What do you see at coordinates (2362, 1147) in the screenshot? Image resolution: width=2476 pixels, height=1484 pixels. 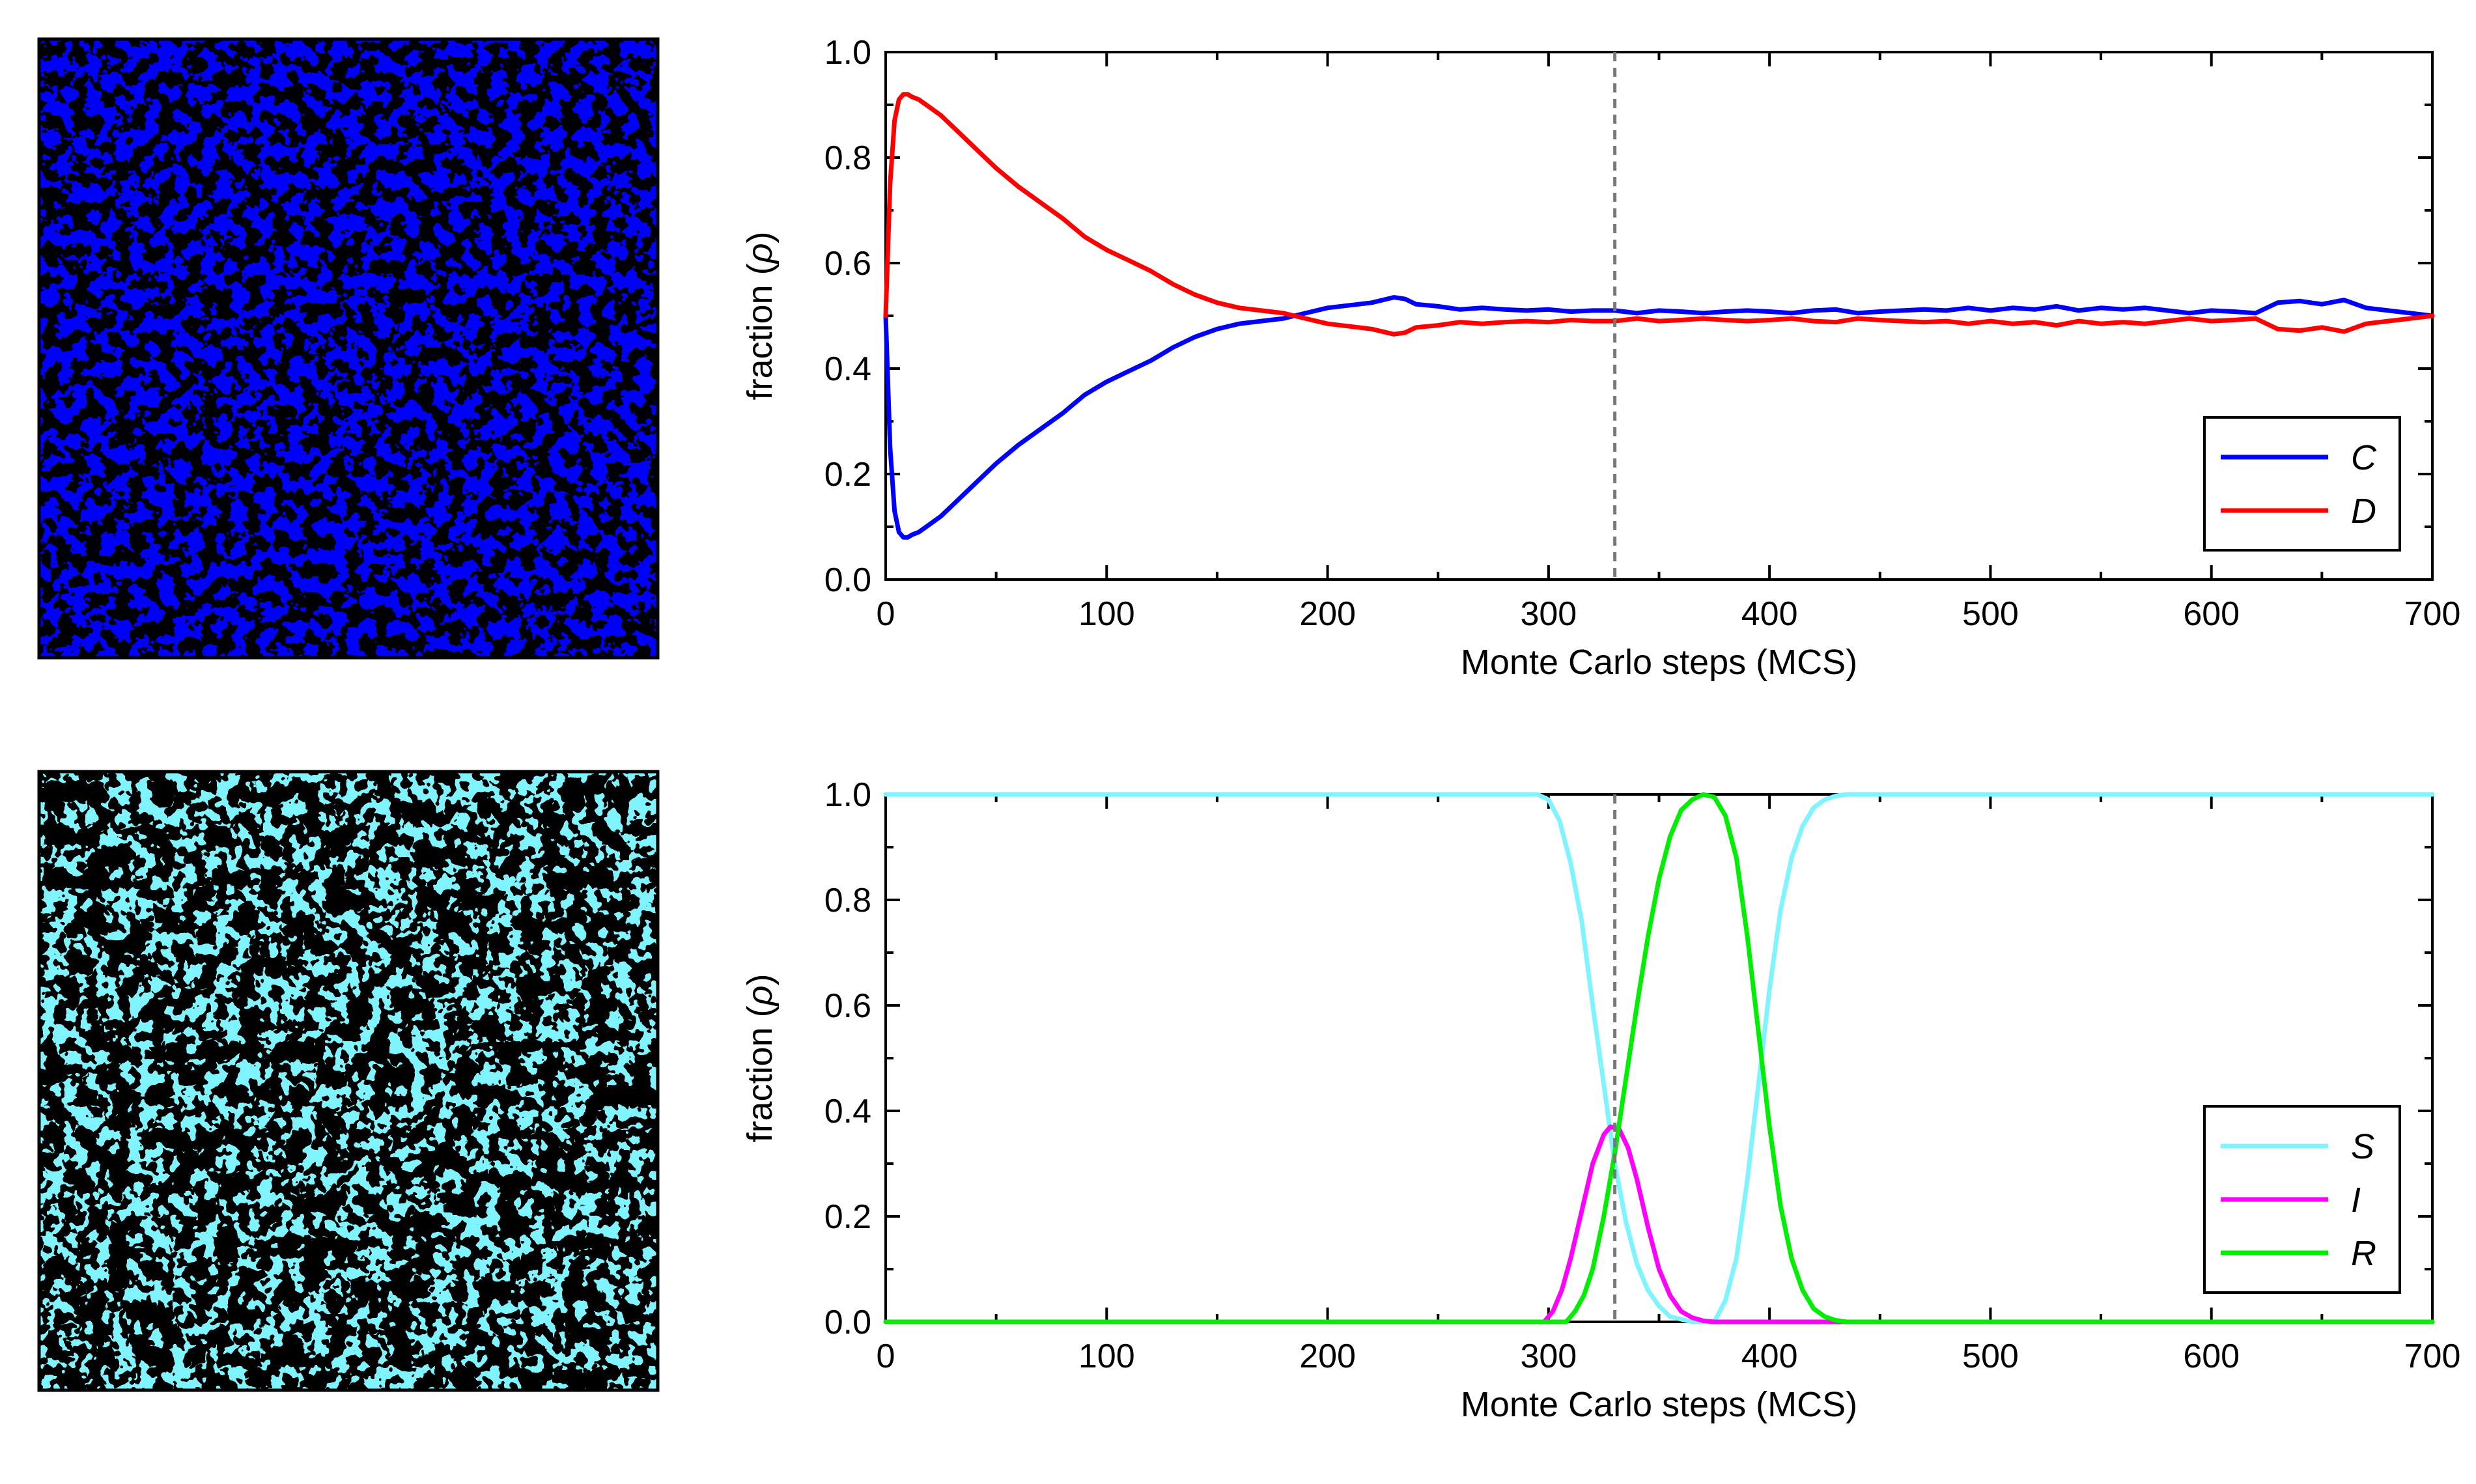 I see `legend-label-S: S` at bounding box center [2362, 1147].